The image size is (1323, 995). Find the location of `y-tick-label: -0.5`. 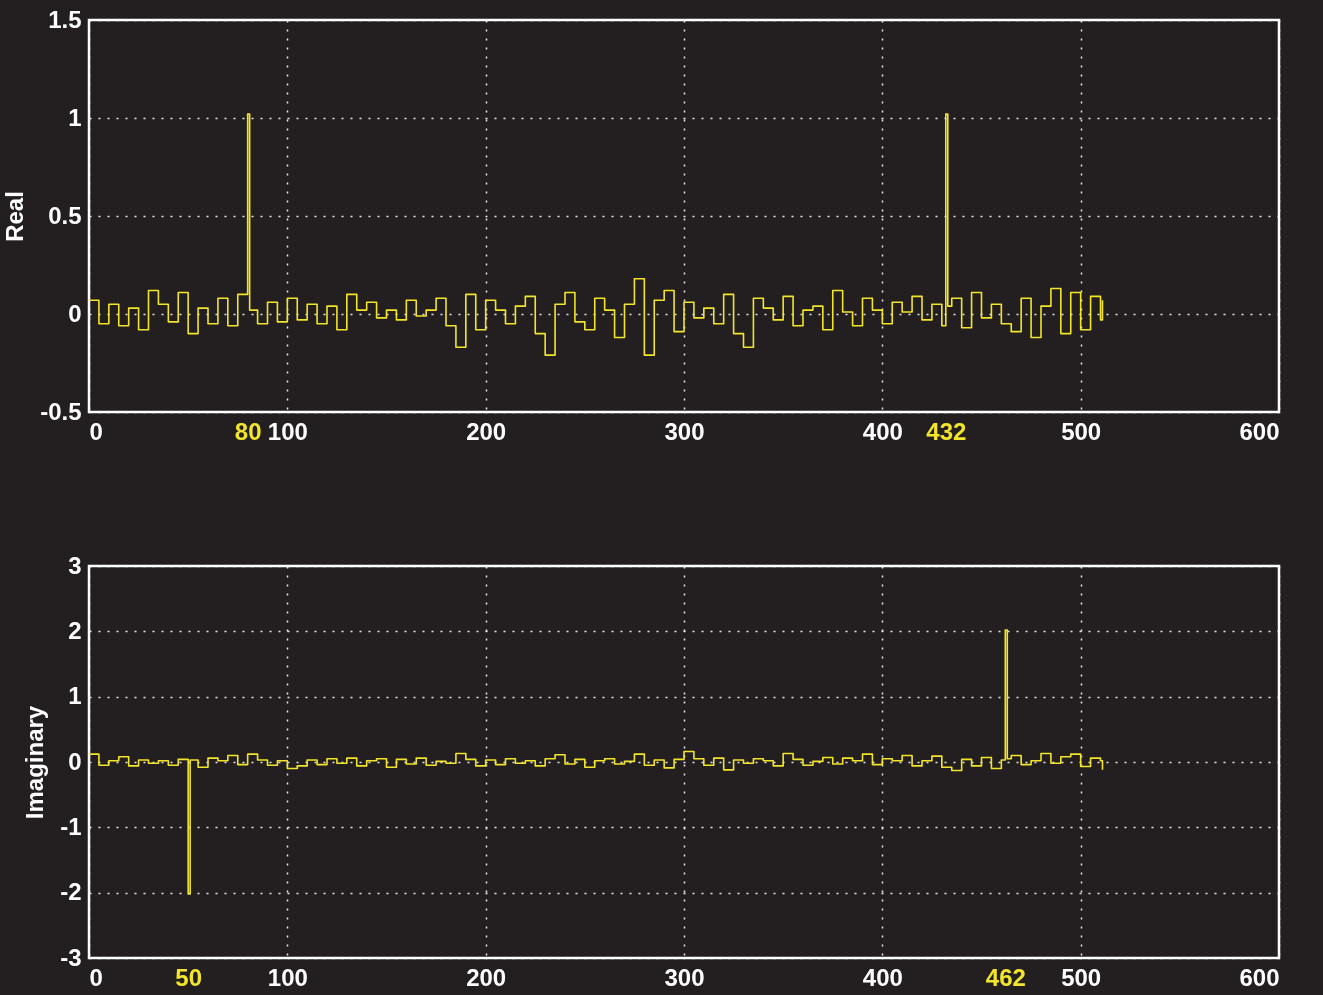

y-tick-label: -0.5 is located at coordinates (61, 411).